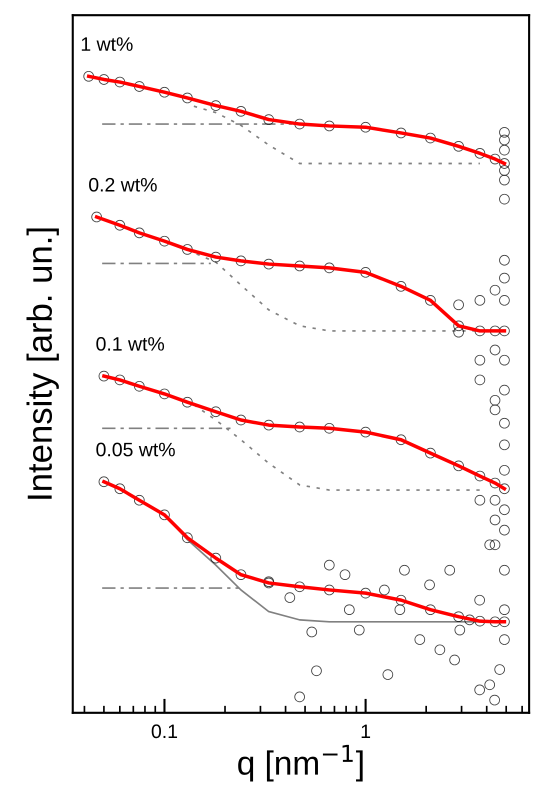  Describe the element at coordinates (135, 449) in the screenshot. I see `series-label: 0.05 wt%` at that location.